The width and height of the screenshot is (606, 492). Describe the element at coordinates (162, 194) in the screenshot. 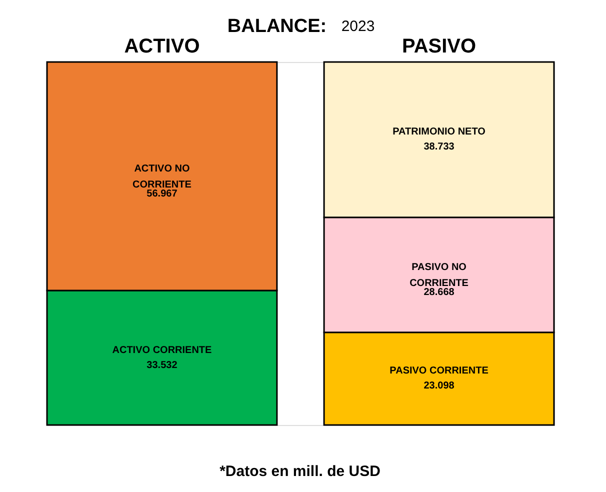

I see `data-label: 56.967` at that location.